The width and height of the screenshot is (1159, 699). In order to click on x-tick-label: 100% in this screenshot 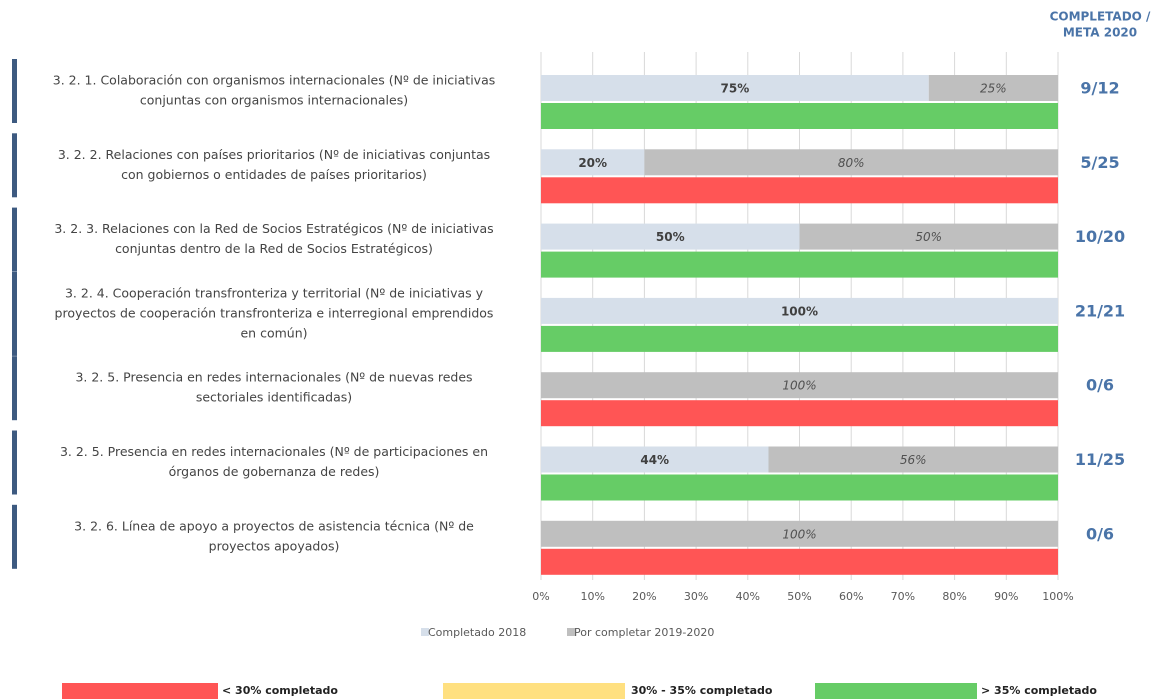, I will do `click(1057, 596)`.